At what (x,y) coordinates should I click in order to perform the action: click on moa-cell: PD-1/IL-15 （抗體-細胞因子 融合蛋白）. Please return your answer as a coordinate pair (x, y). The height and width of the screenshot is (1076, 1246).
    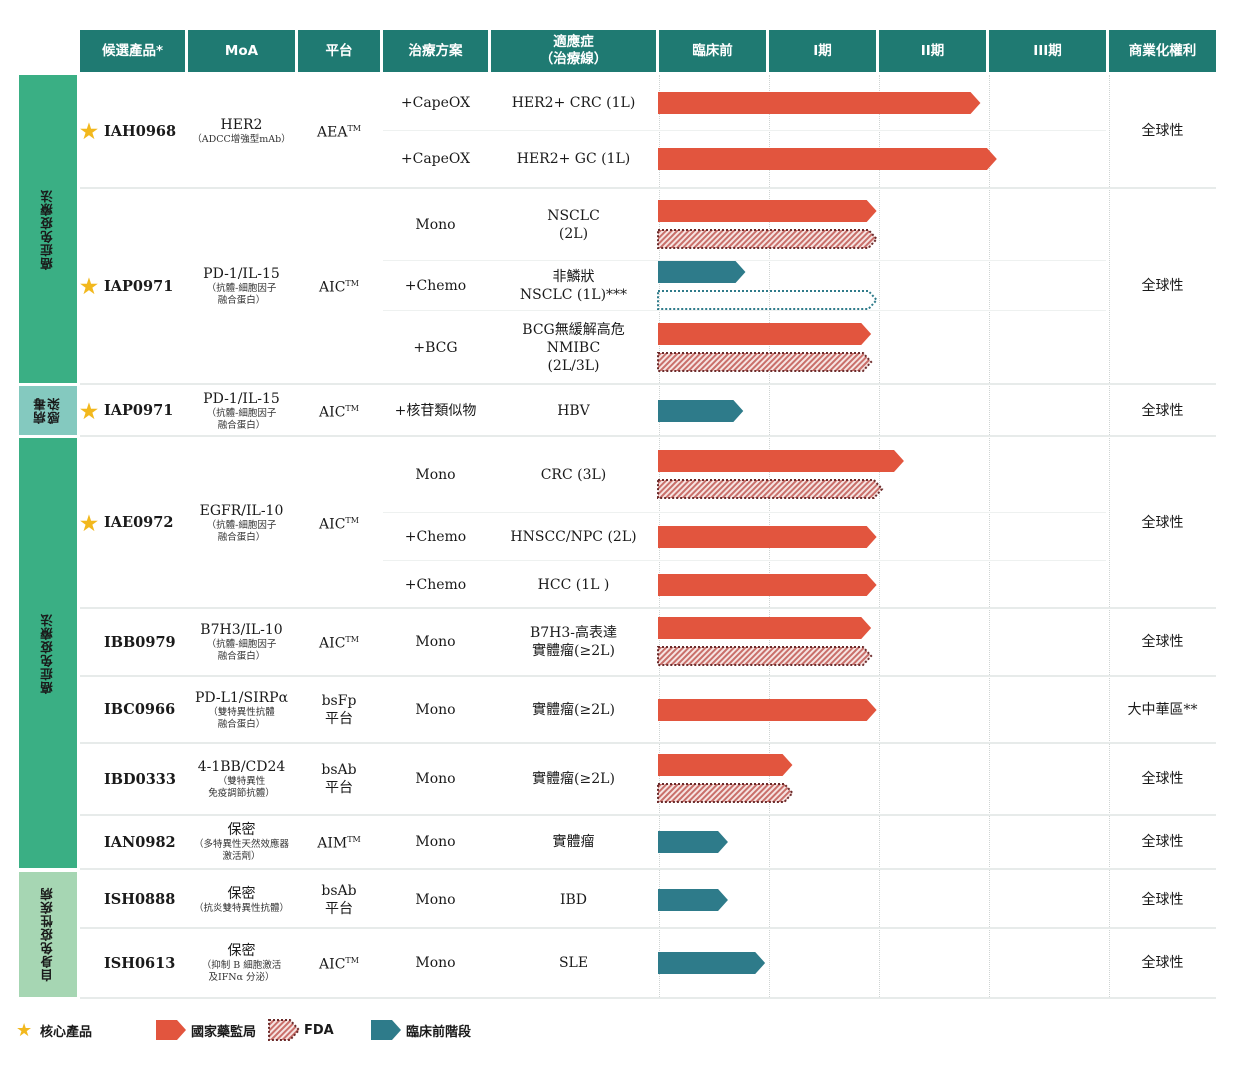
    Looking at the image, I should click on (241, 410).